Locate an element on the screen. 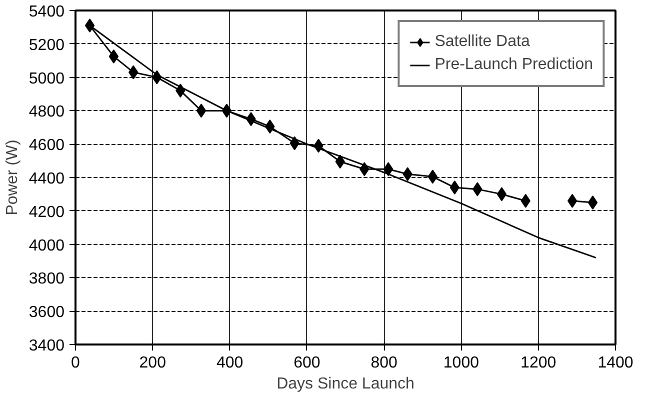 The height and width of the screenshot is (400, 645). y-axis-title: Power (W) is located at coordinates (12, 178).